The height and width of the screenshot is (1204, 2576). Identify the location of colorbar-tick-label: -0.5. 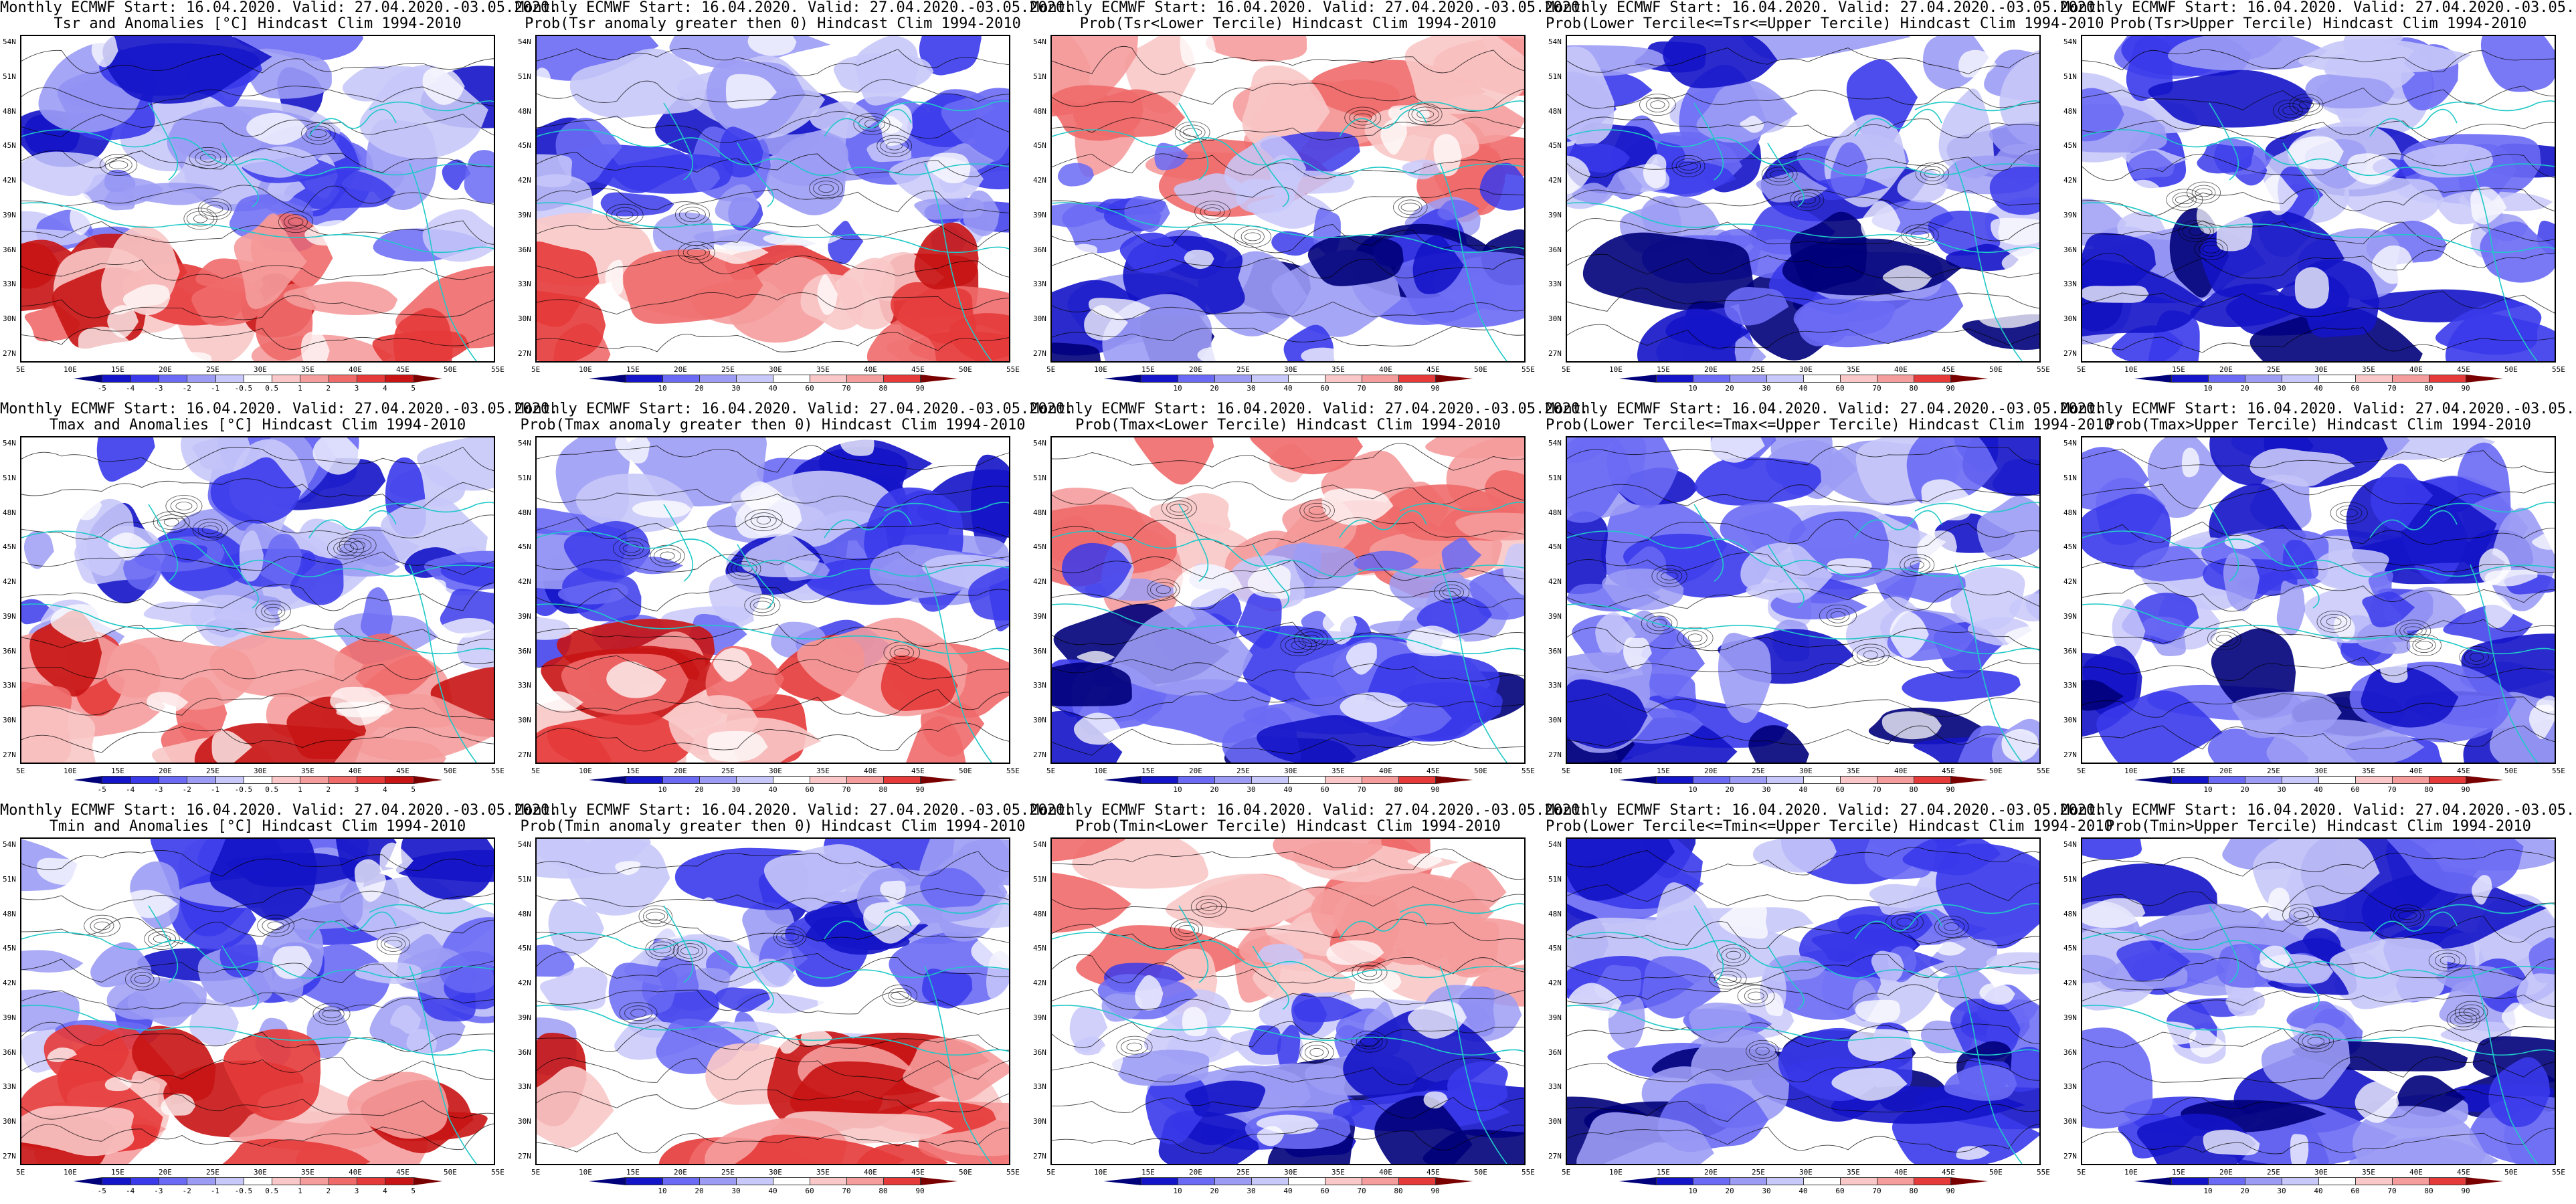
(243, 1191).